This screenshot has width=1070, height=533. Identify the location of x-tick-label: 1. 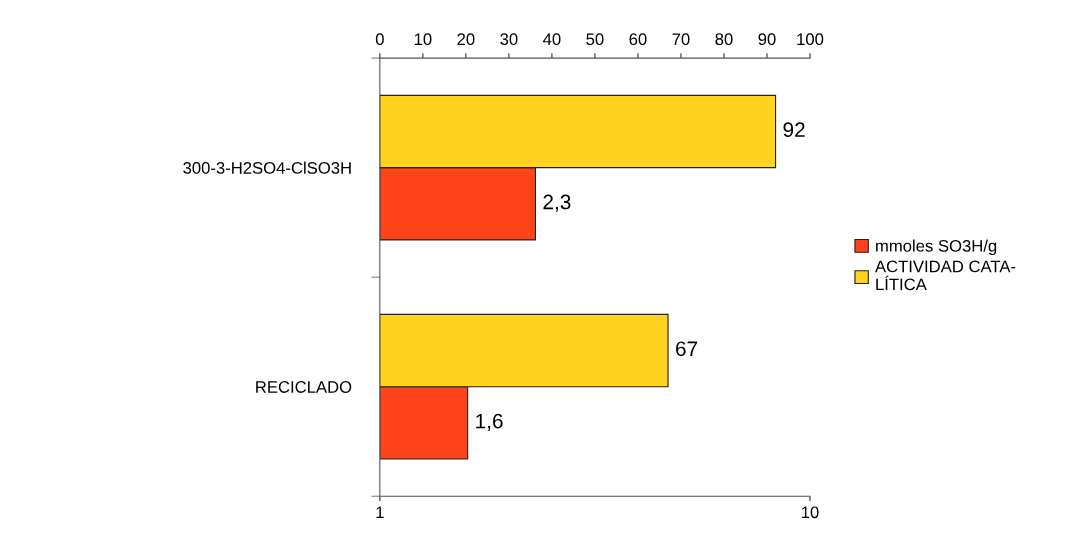
(380, 512).